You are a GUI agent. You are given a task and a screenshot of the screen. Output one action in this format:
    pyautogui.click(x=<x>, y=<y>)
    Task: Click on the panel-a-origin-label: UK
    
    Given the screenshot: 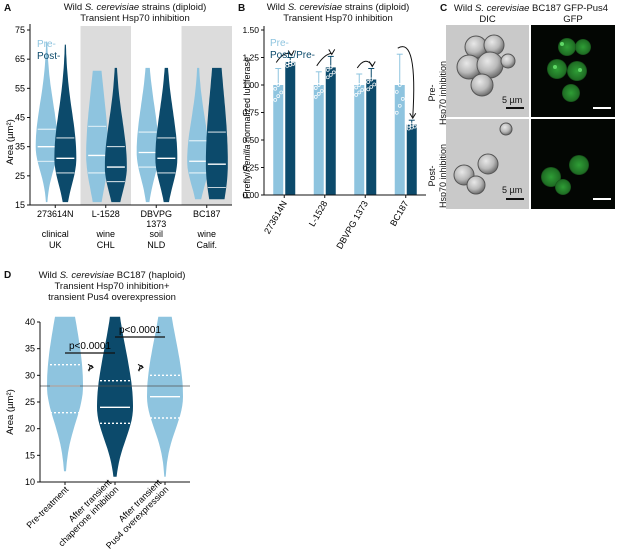 What is the action you would take?
    pyautogui.click(x=55, y=245)
    